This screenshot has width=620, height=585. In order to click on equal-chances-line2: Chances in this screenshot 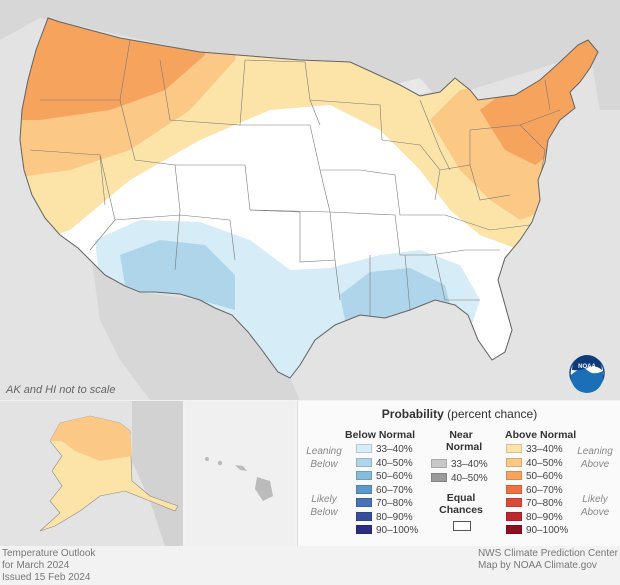, I will do `click(461, 510)`.